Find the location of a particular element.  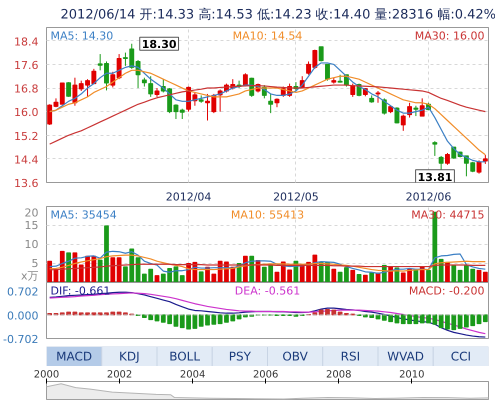

text: MA5: 35454 is located at coordinates (83, 215).